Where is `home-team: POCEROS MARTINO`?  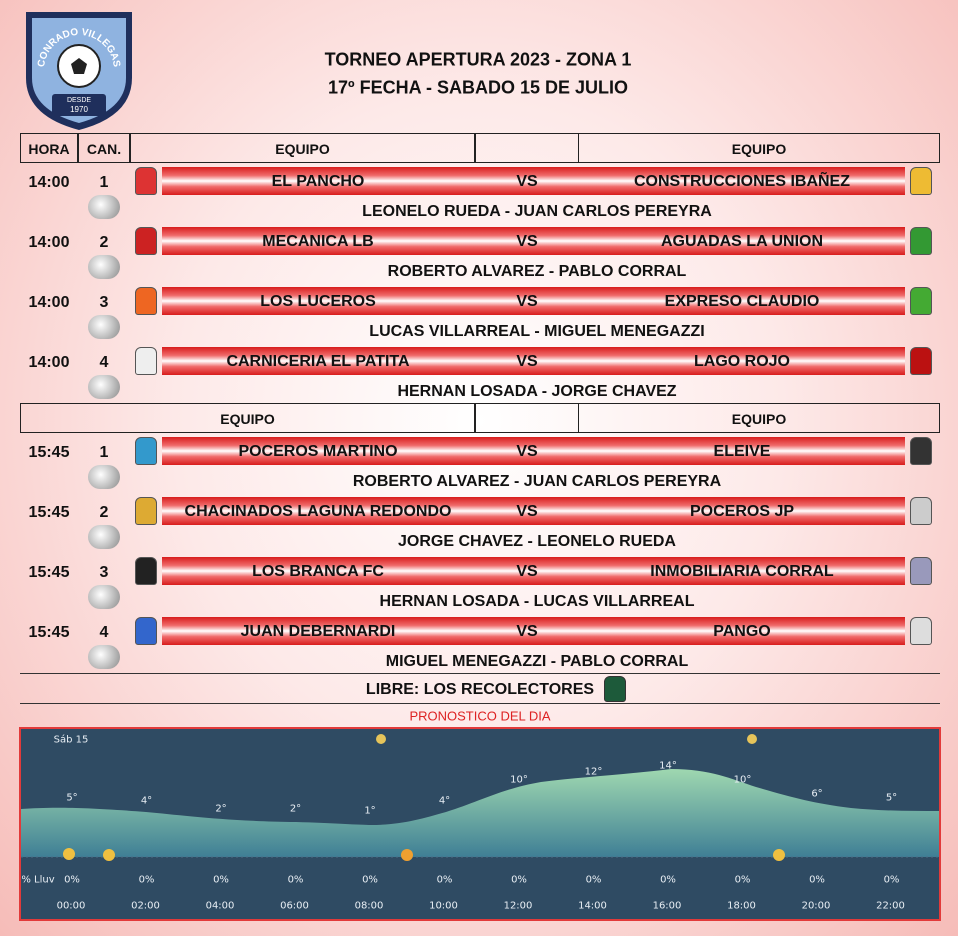 home-team: POCEROS MARTINO is located at coordinates (318, 451).